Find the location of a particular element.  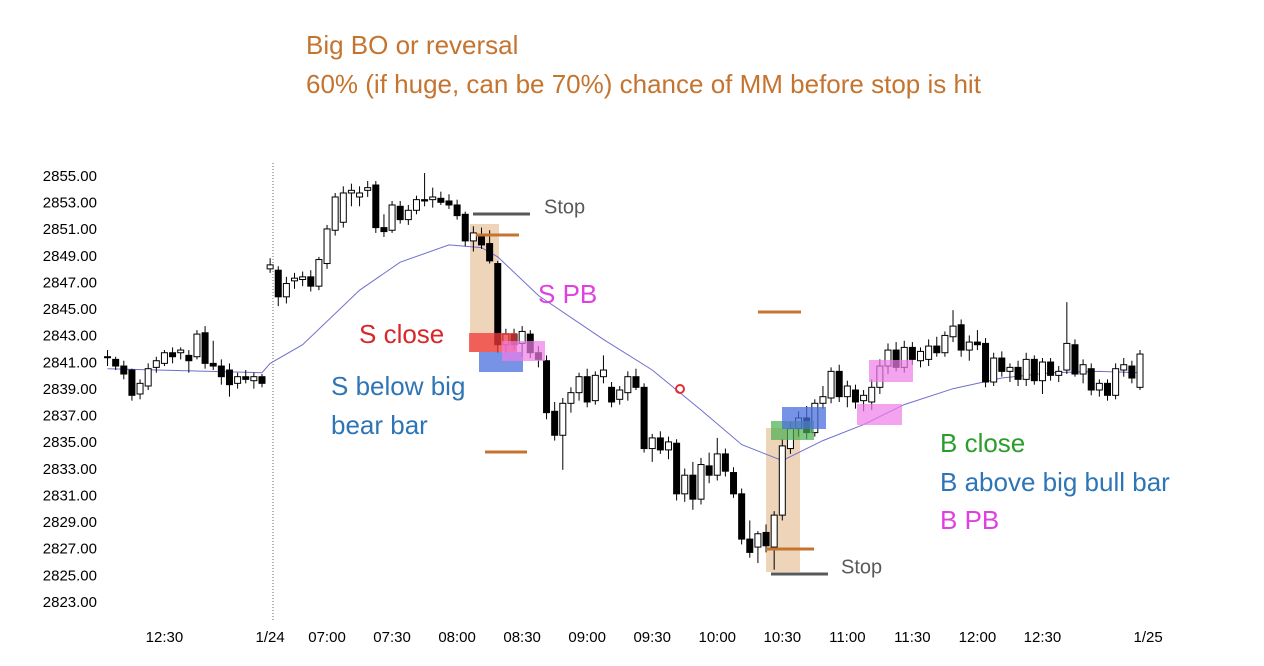

y-tick-label: 2827.00 is located at coordinates (70, 549).